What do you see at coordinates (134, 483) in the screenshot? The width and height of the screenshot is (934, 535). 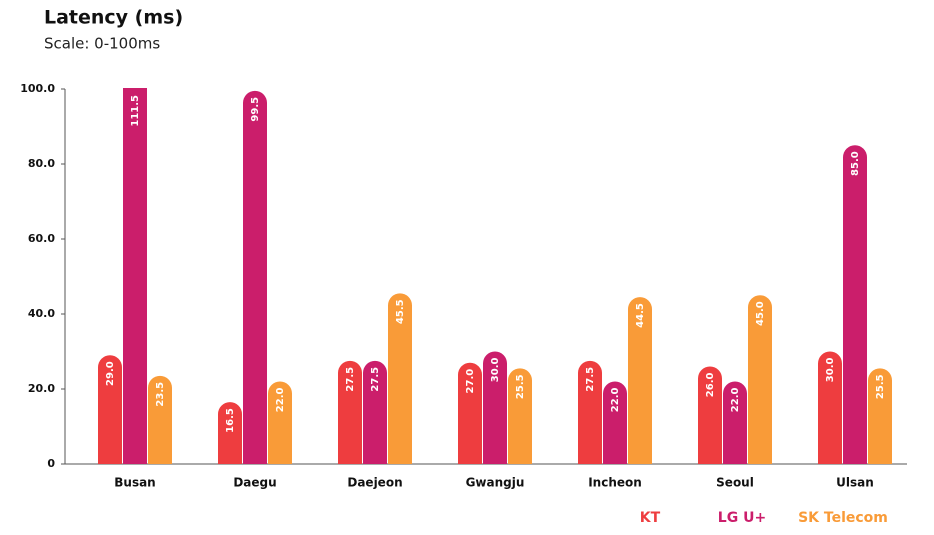 I see `x-tick-label: Busan` at bounding box center [134, 483].